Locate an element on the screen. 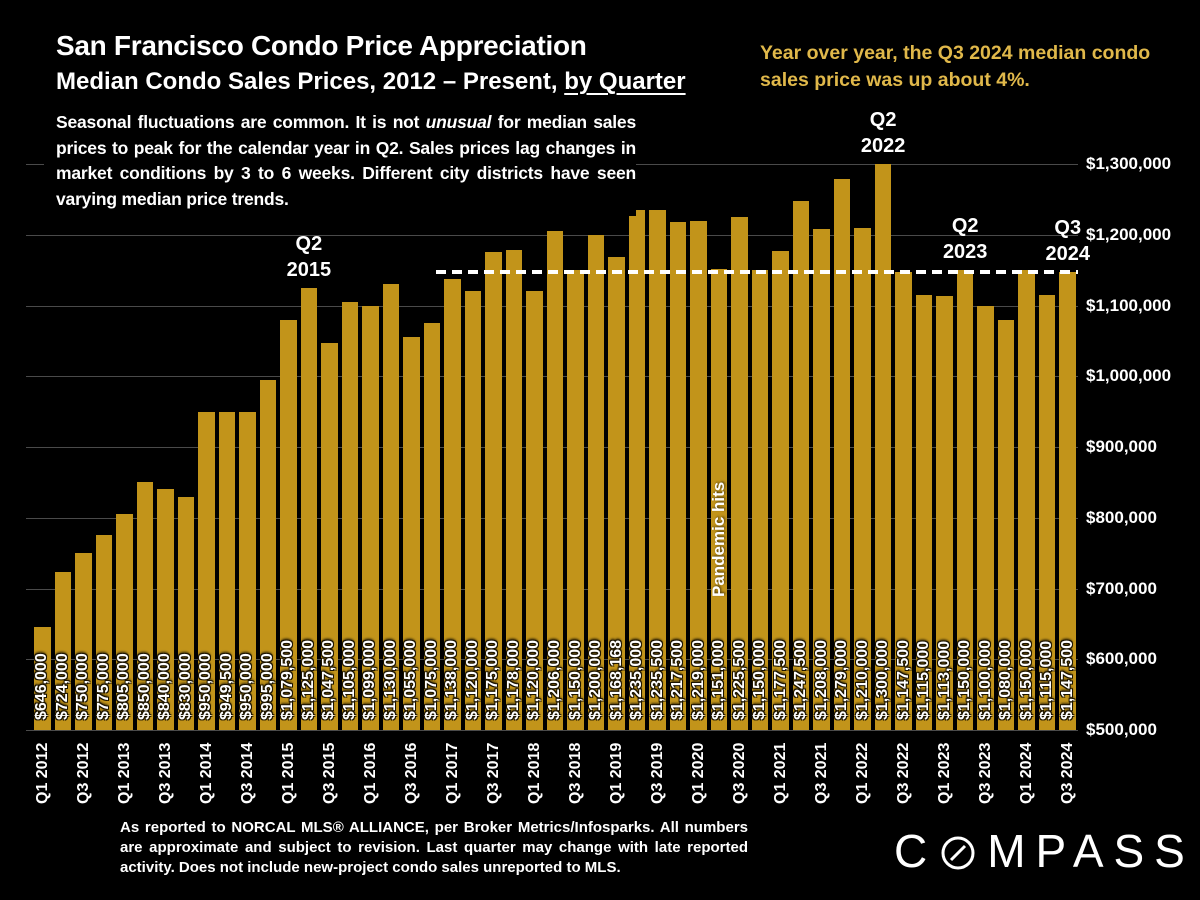  bar-value-label: $949,500 is located at coordinates (226, 686).